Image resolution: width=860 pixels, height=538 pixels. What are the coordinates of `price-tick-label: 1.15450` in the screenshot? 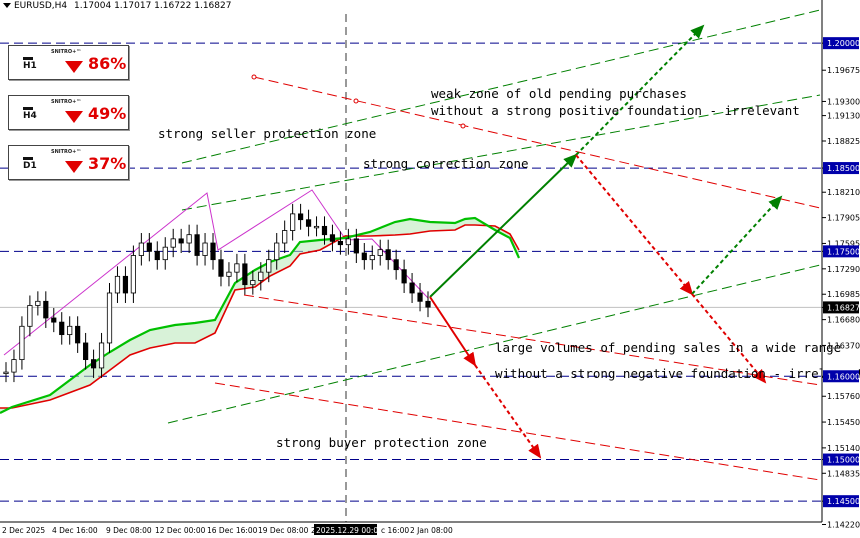 It's located at (843, 422).